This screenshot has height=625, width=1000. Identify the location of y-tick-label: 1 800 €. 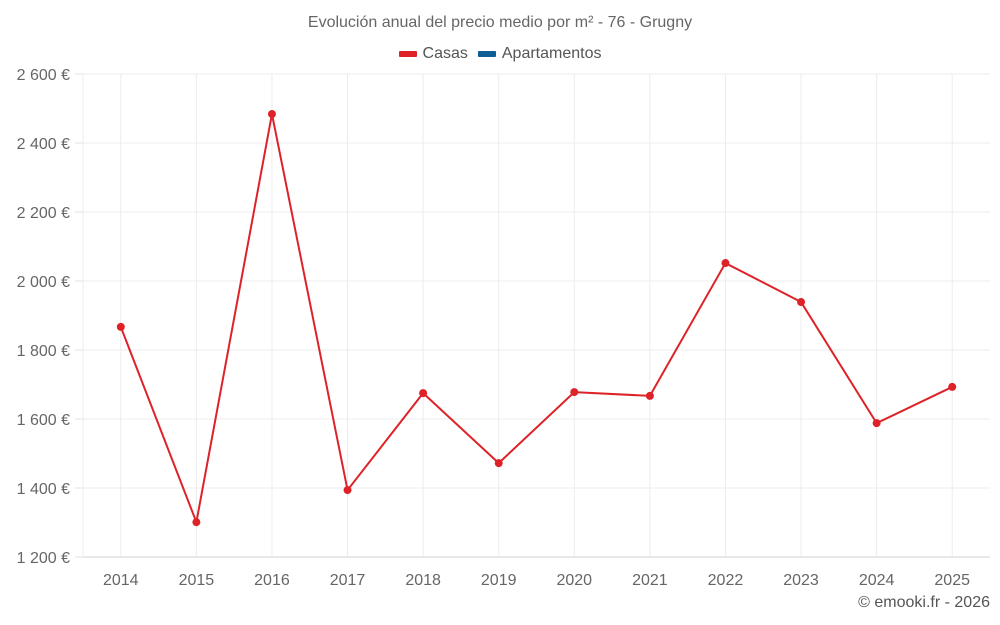
(43, 351).